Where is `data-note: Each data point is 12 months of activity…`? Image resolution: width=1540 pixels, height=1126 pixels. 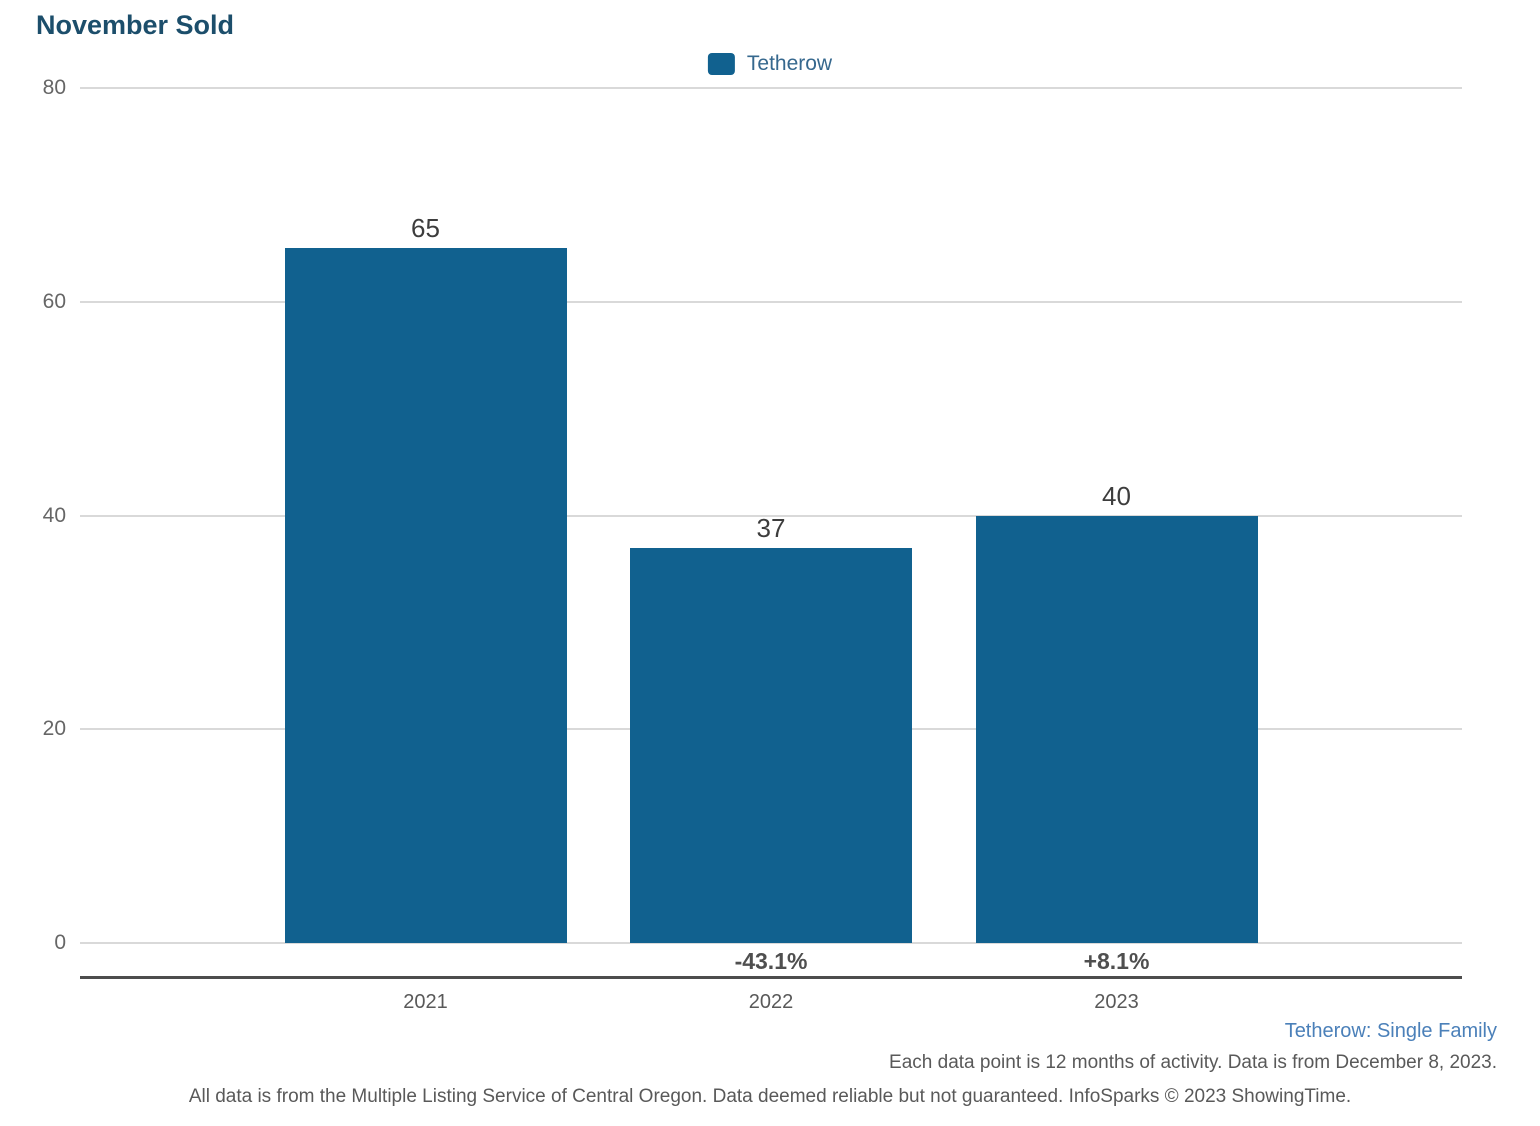 data-note: Each data point is 12 months of activity… is located at coordinates (1193, 1062).